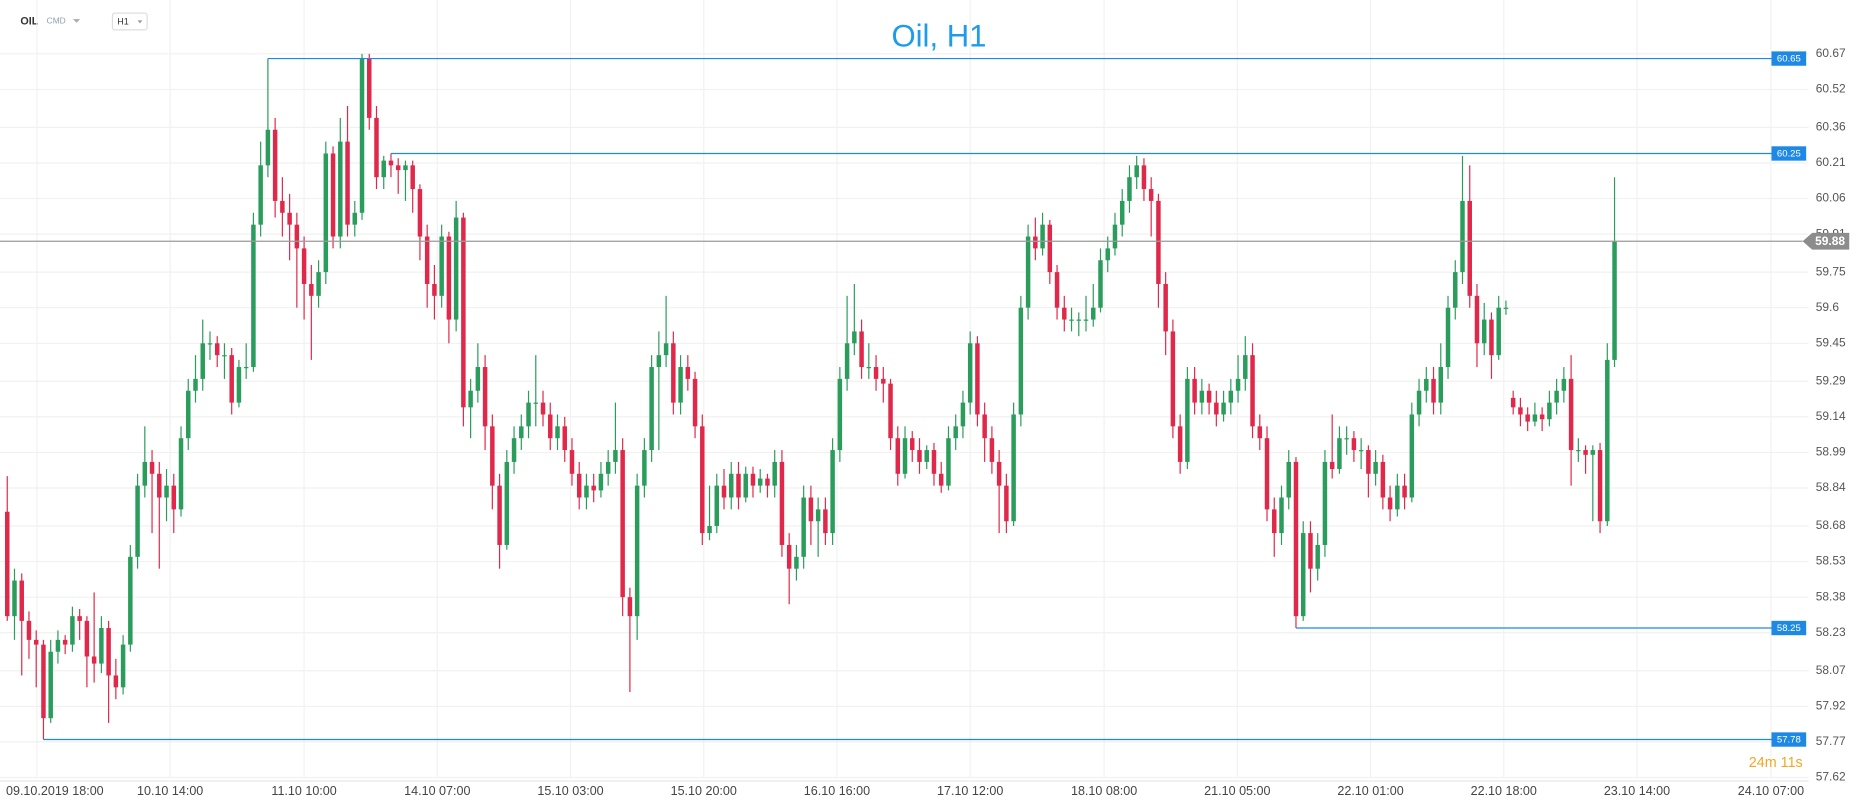 The image size is (1866, 805). What do you see at coordinates (29, 21) in the screenshot?
I see `symbol: OIL` at bounding box center [29, 21].